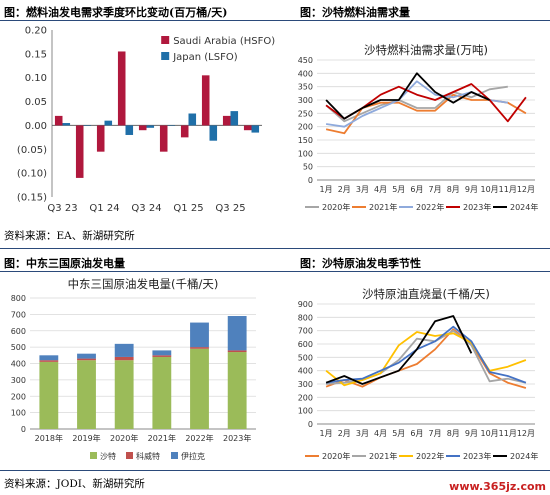 Image resolution: width=550 pixels, height=495 pixels. What do you see at coordinates (489, 189) in the screenshot?
I see `x-tick-label: 10月` at bounding box center [489, 189].